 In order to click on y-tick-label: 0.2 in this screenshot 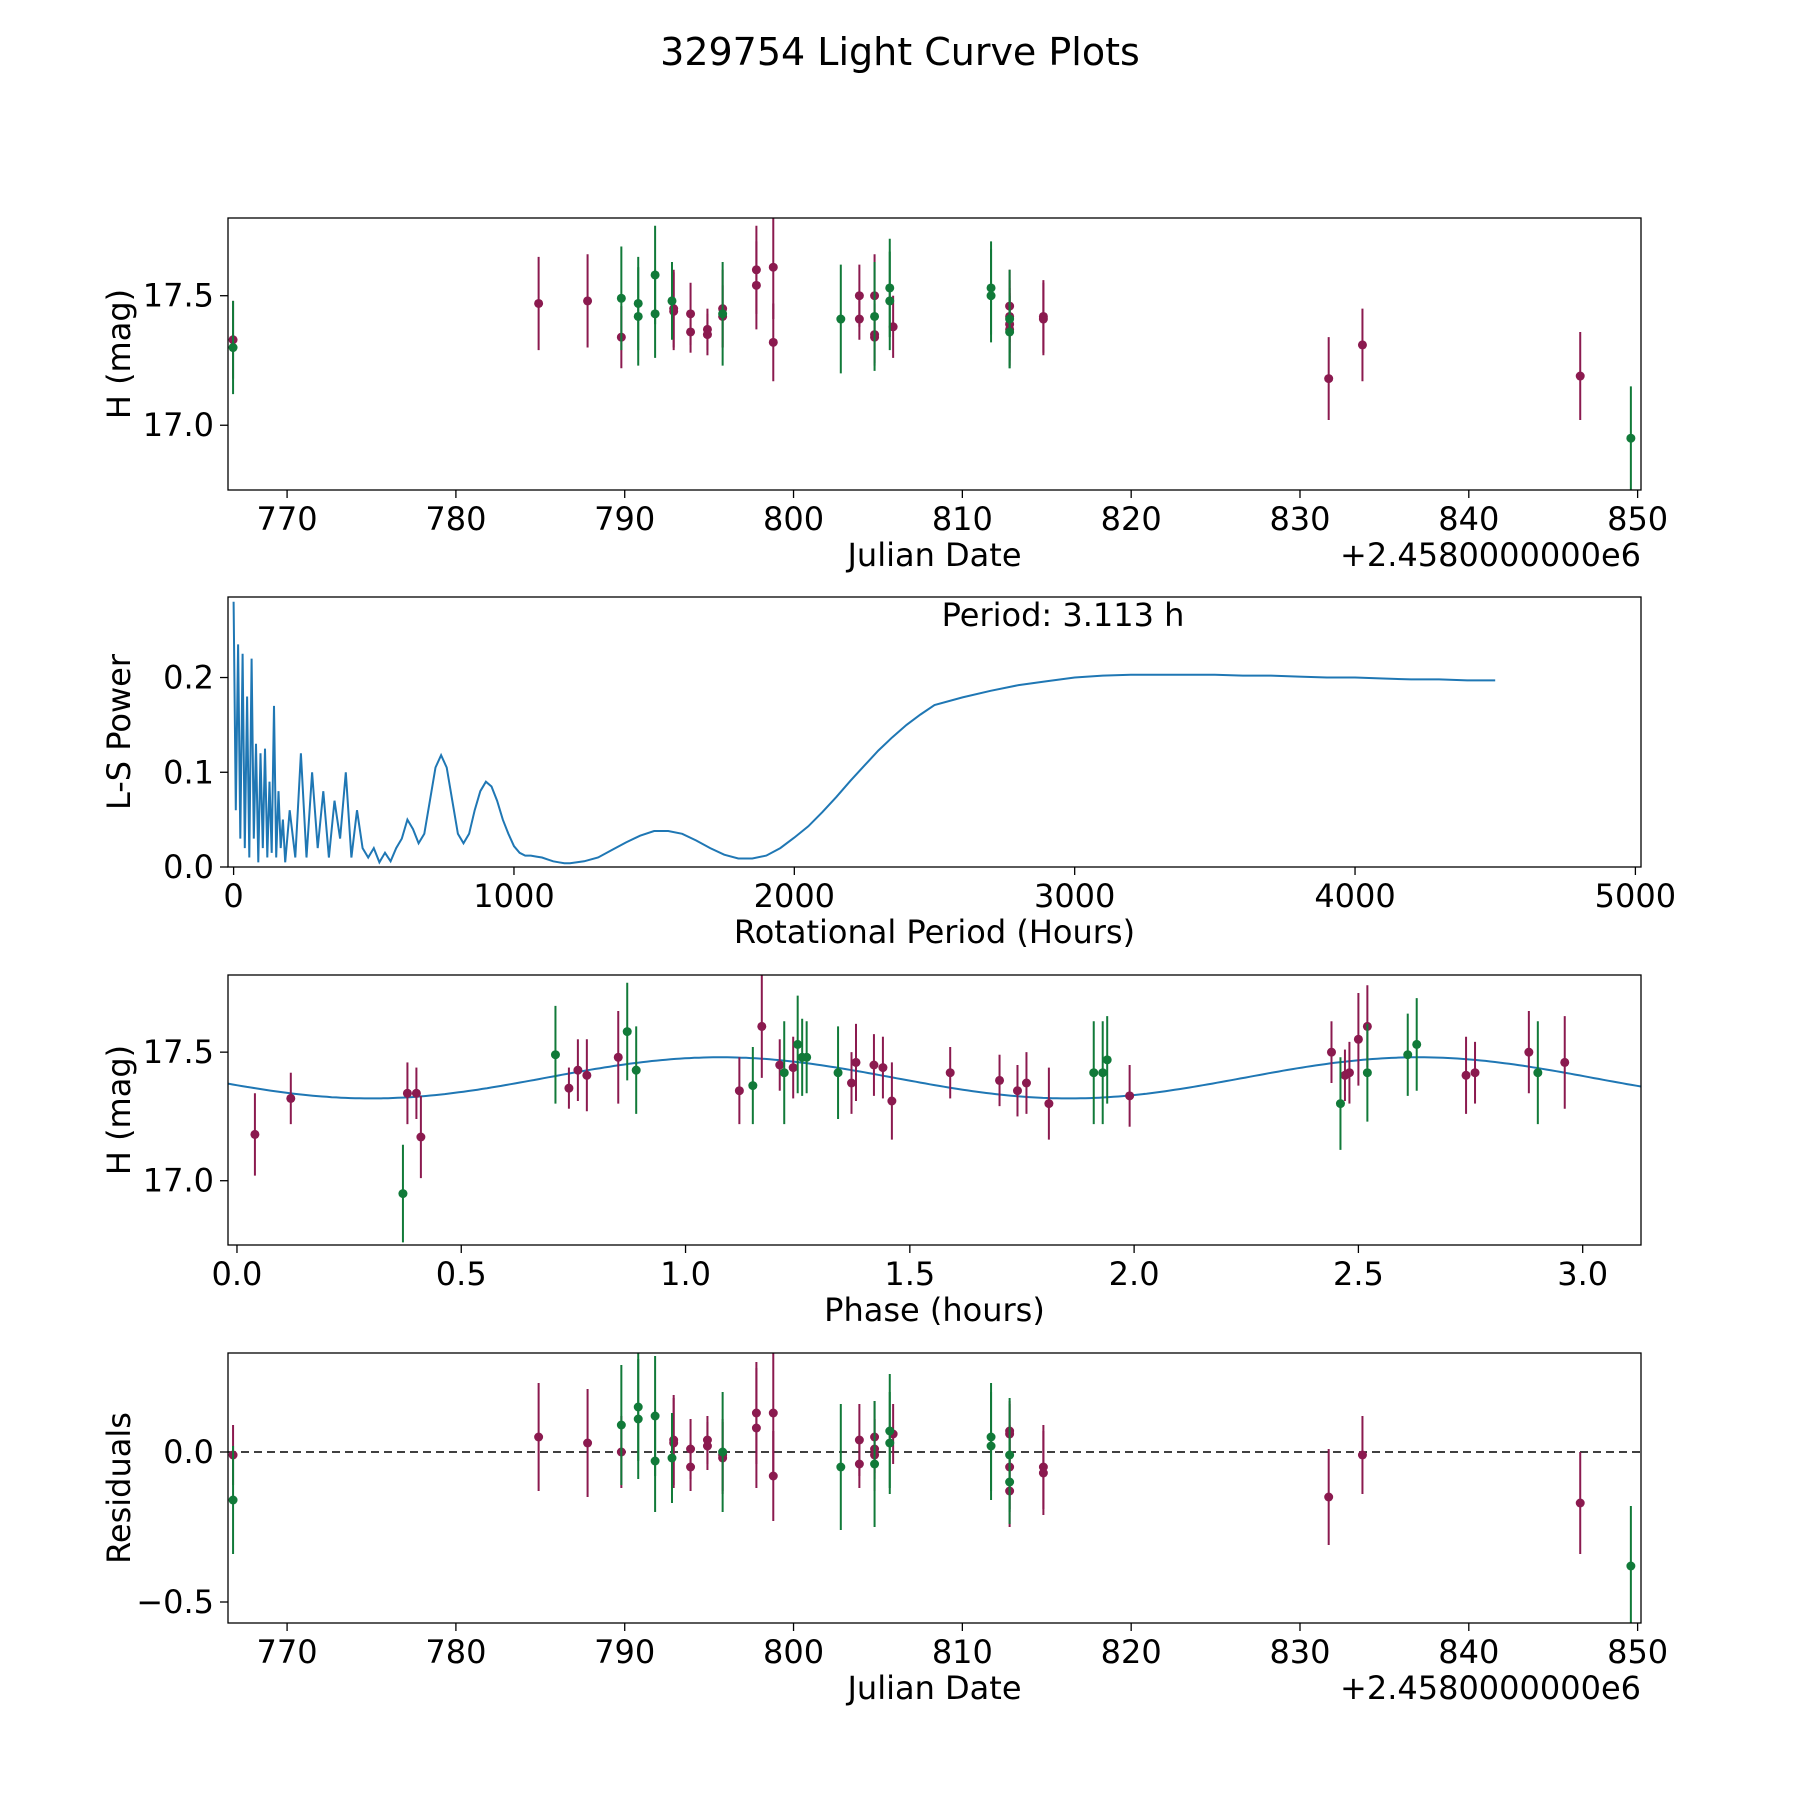, I will do `click(188, 678)`.